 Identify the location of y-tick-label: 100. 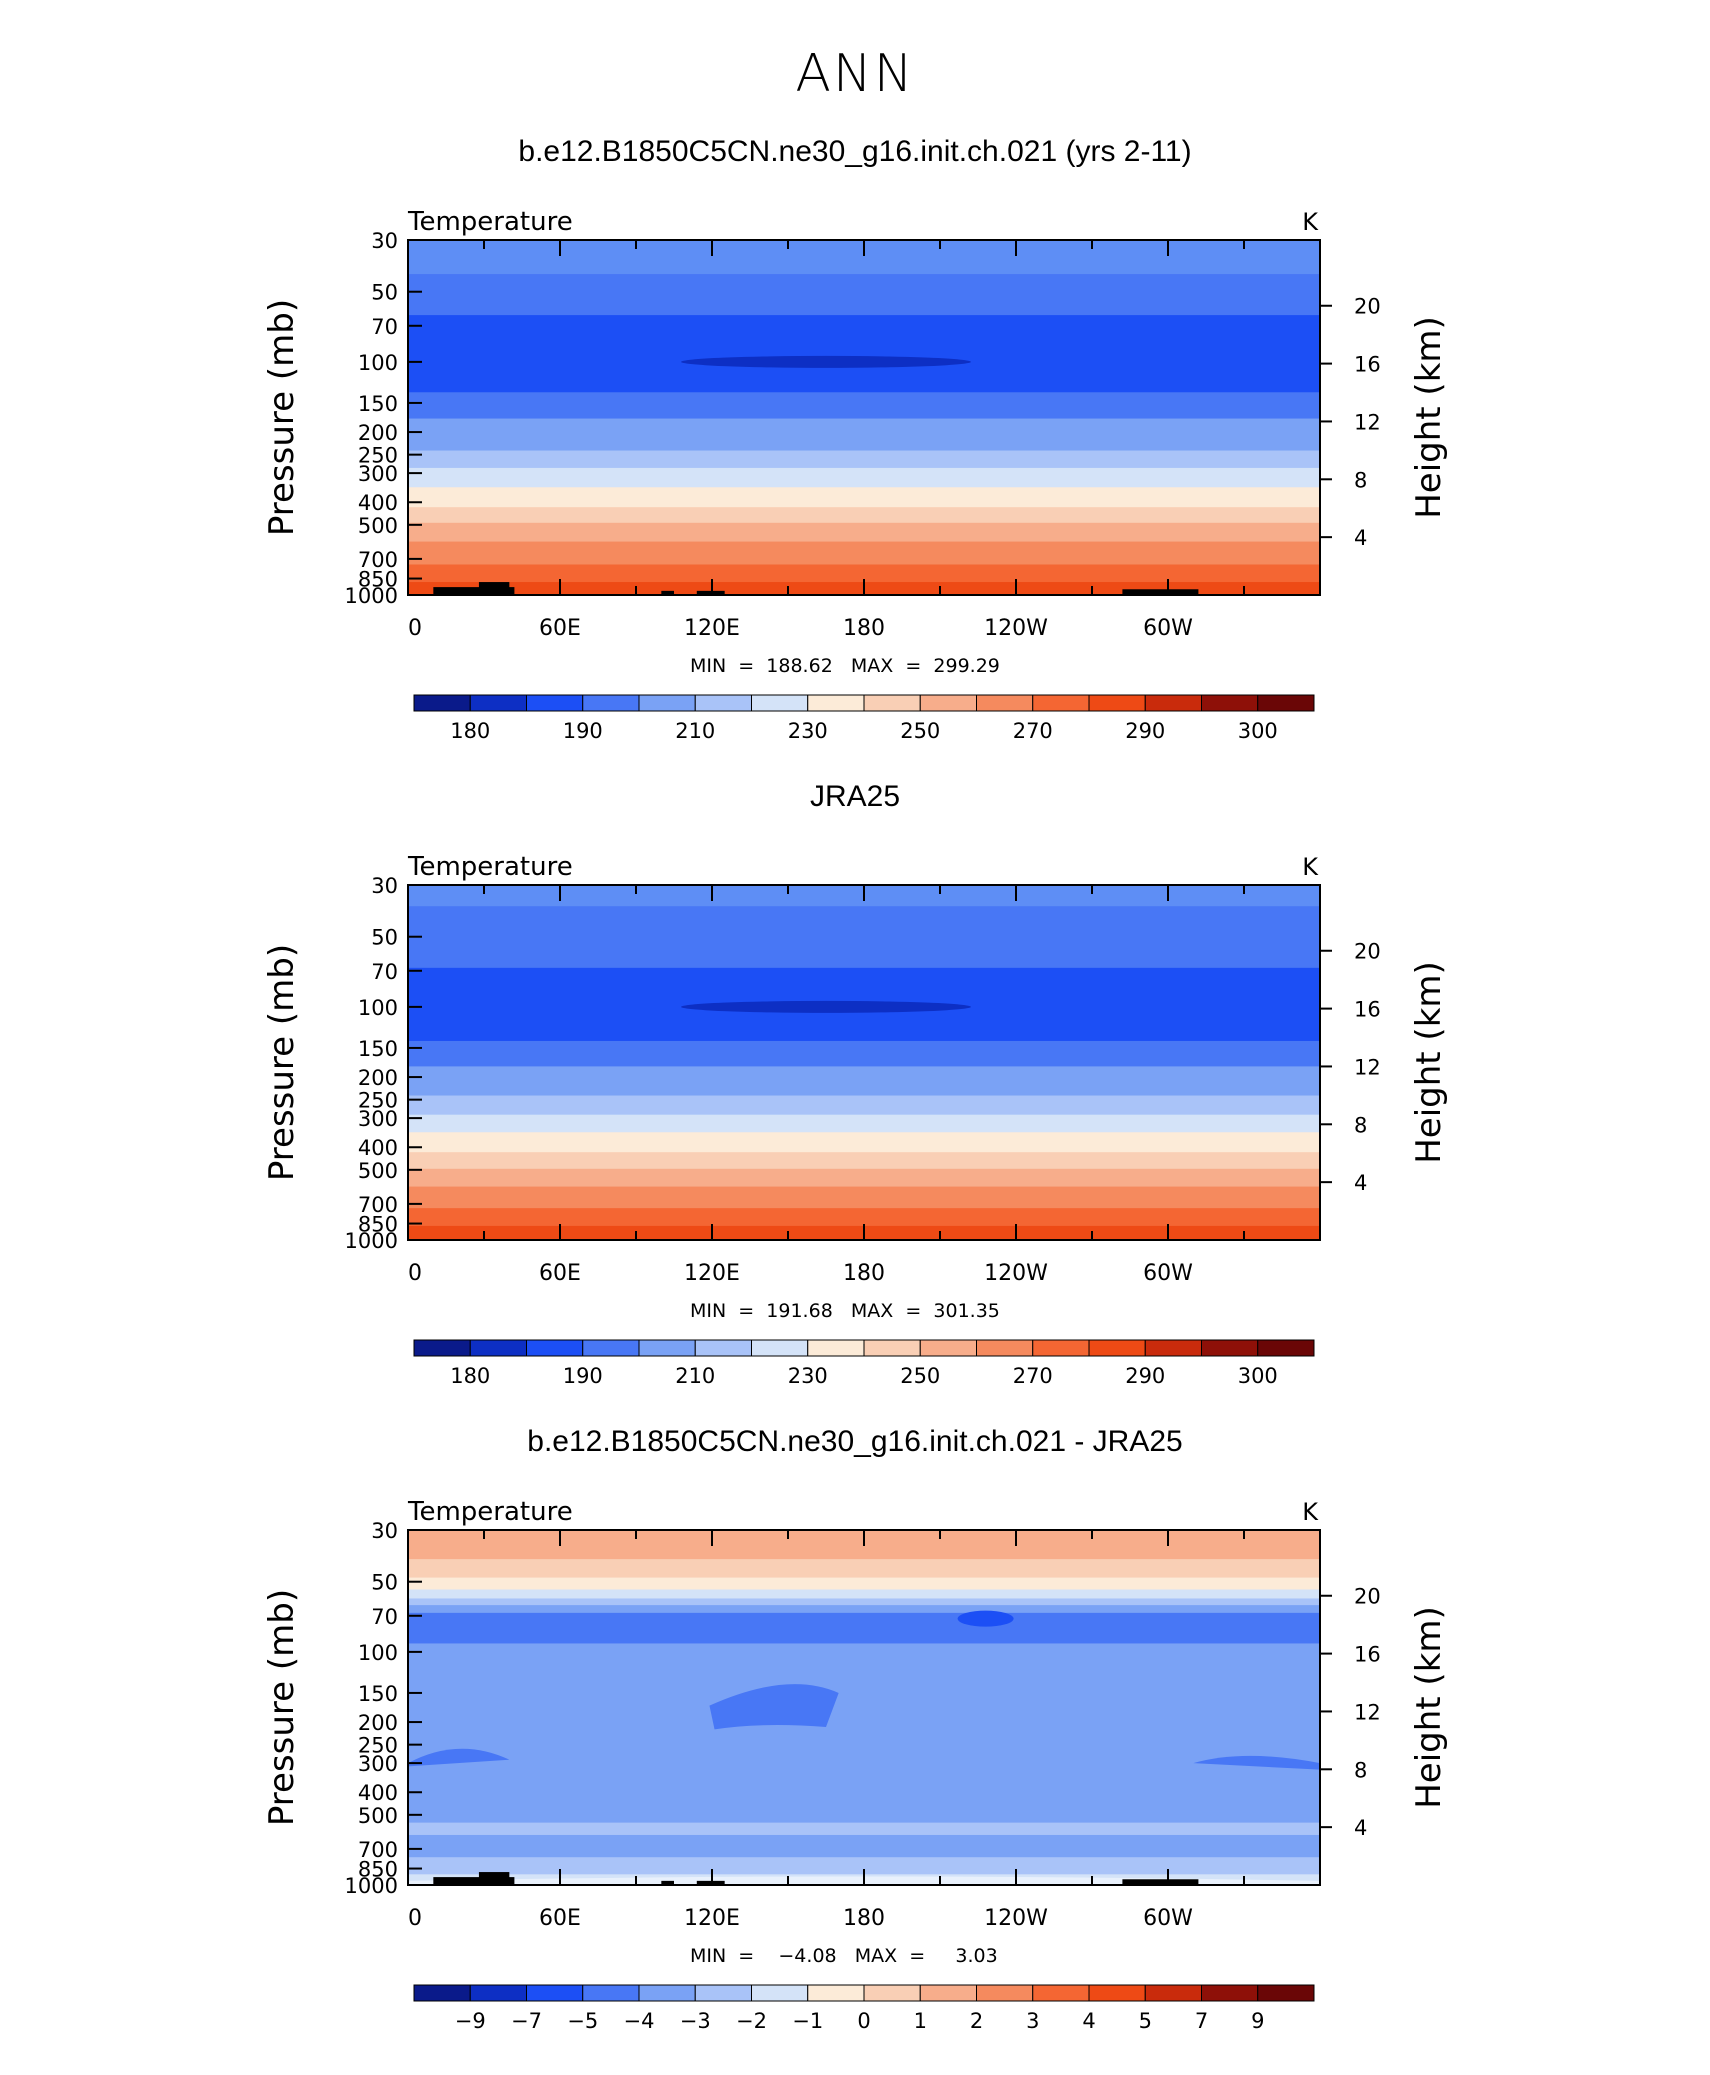
(378, 1008).